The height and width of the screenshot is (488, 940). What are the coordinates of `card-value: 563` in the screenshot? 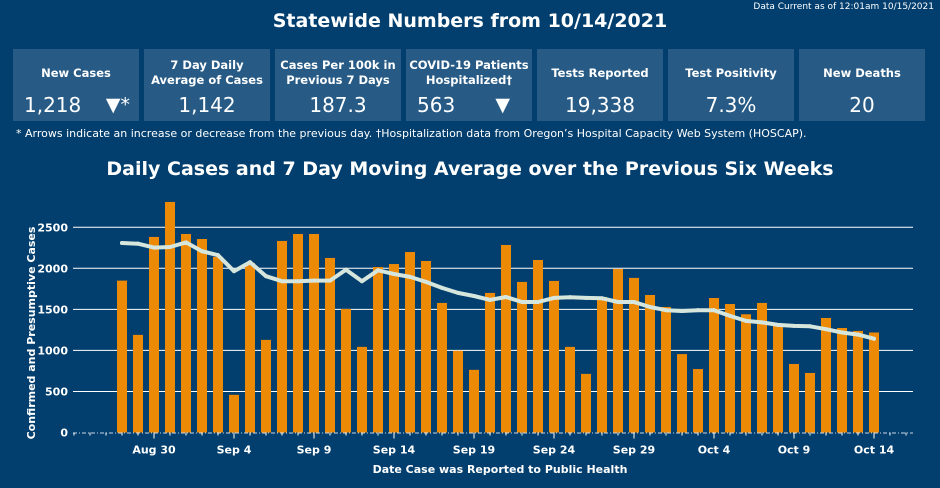 It's located at (436, 105).